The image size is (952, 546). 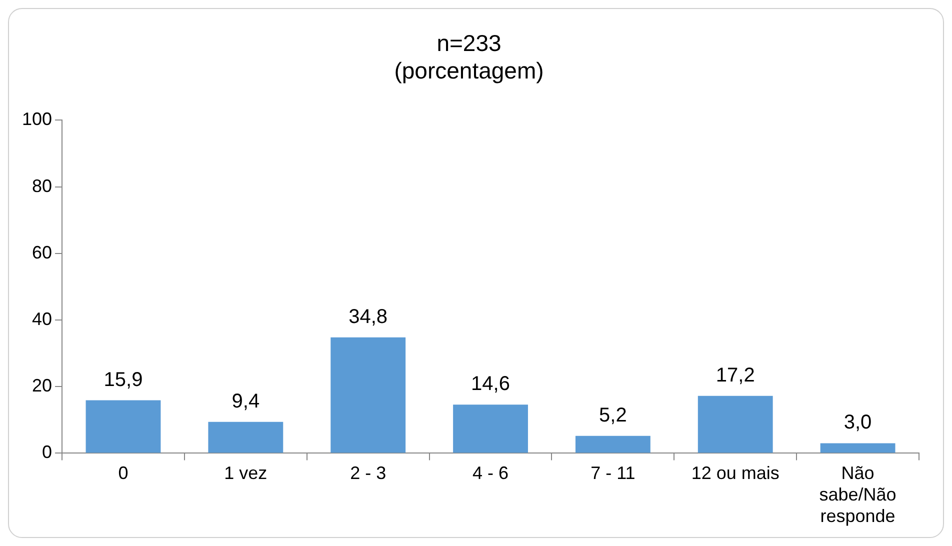 I want to click on x-tick-label: 2 - 3, so click(x=368, y=472).